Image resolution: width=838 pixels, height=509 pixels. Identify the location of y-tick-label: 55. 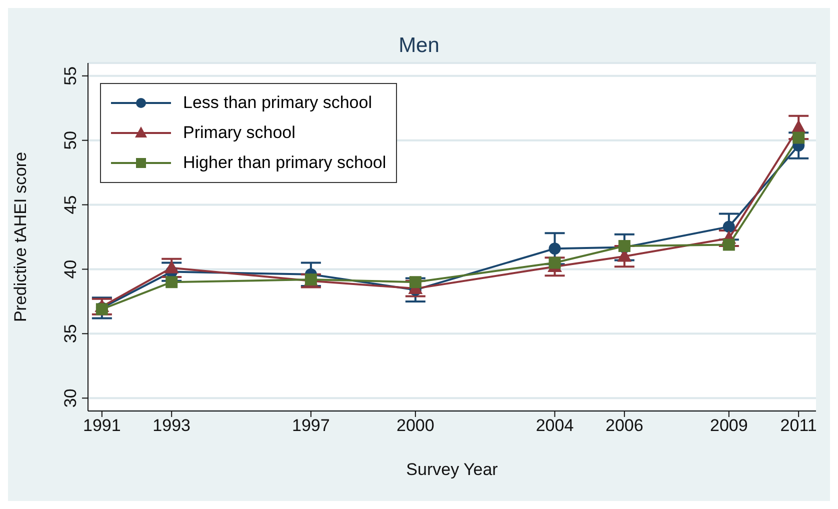
(70, 76).